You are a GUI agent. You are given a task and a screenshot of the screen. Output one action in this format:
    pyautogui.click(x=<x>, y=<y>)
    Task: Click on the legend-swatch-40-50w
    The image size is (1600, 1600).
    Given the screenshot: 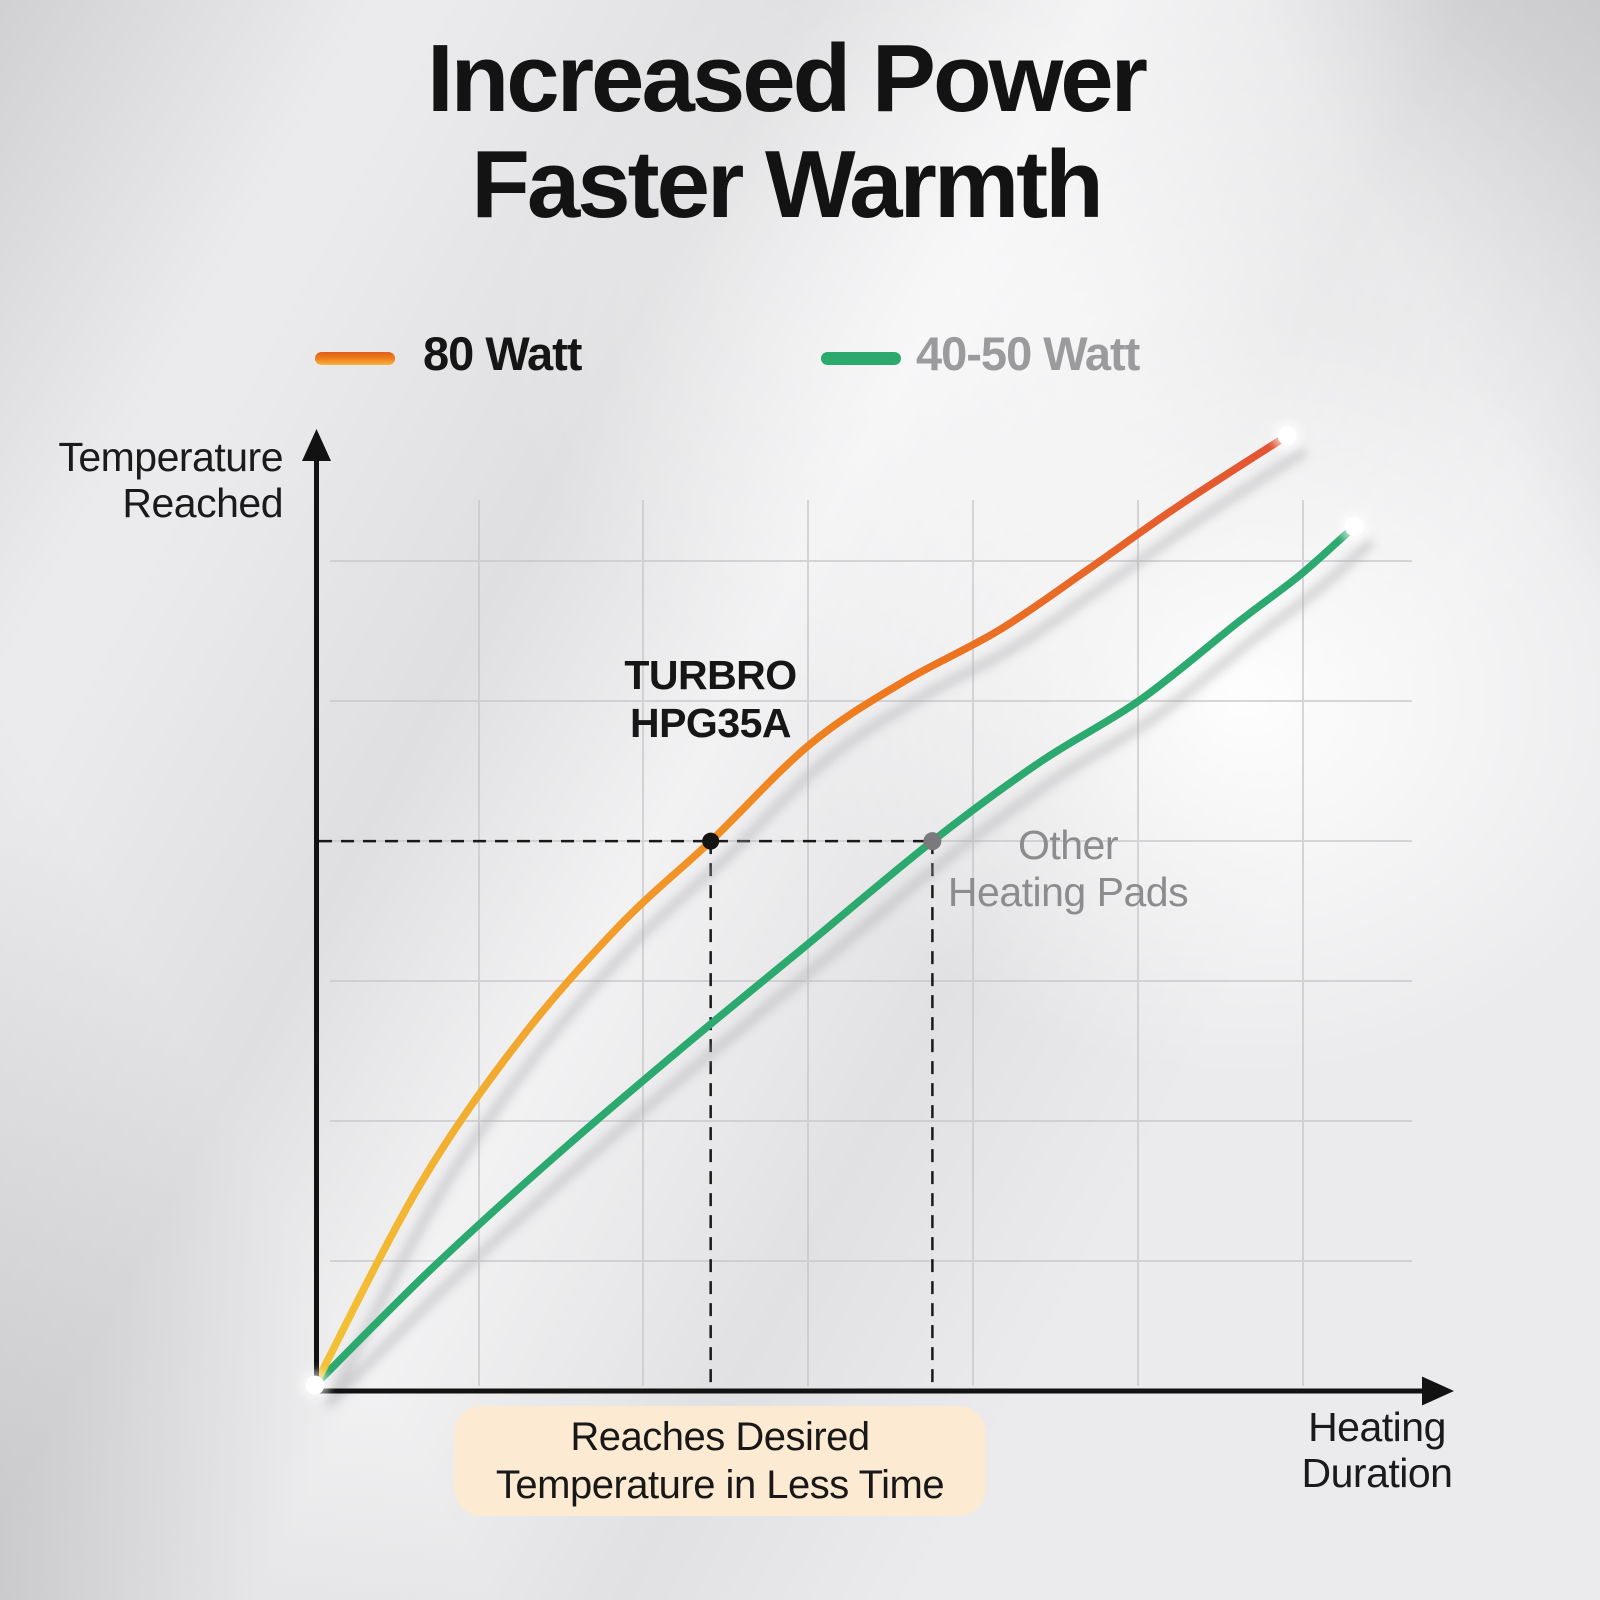 What is the action you would take?
    pyautogui.click(x=861, y=358)
    